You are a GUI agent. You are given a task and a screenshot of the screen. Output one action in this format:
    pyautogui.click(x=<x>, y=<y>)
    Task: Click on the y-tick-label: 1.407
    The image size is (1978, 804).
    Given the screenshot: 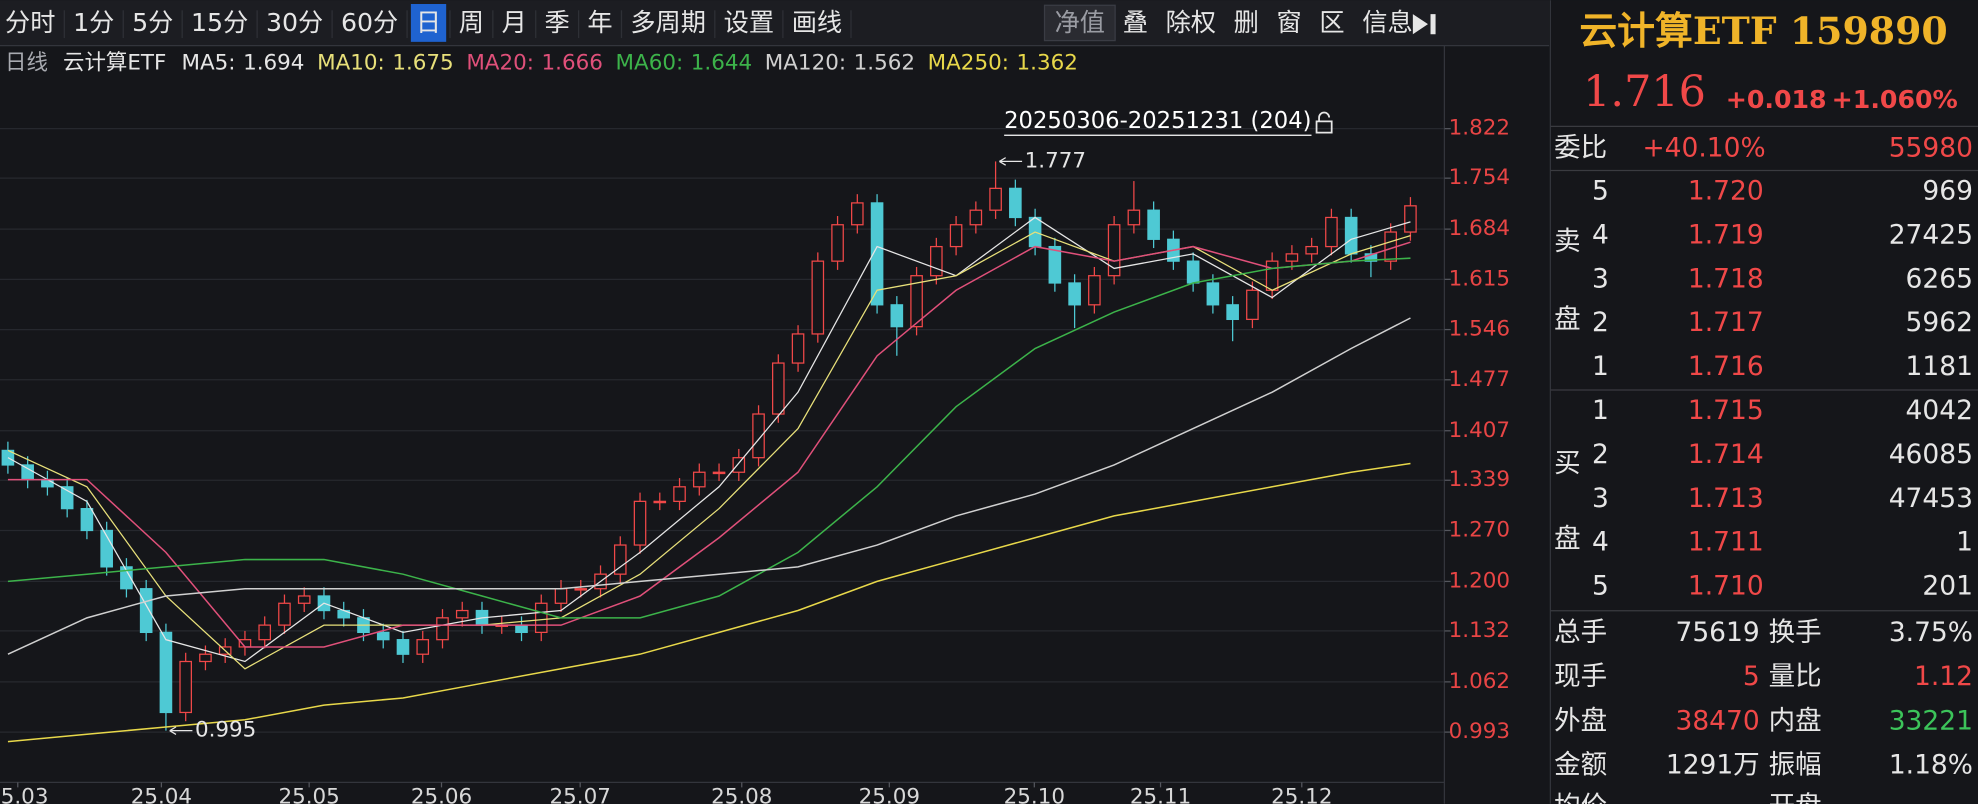 What is the action you would take?
    pyautogui.click(x=1479, y=430)
    